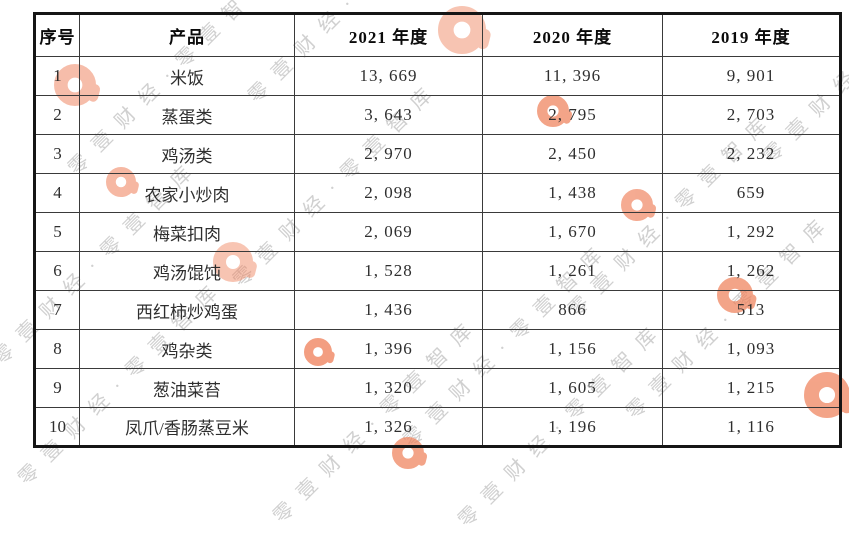 The height and width of the screenshot is (533, 849). Describe the element at coordinates (187, 115) in the screenshot. I see `cell-product: 蒸蛋类` at that location.